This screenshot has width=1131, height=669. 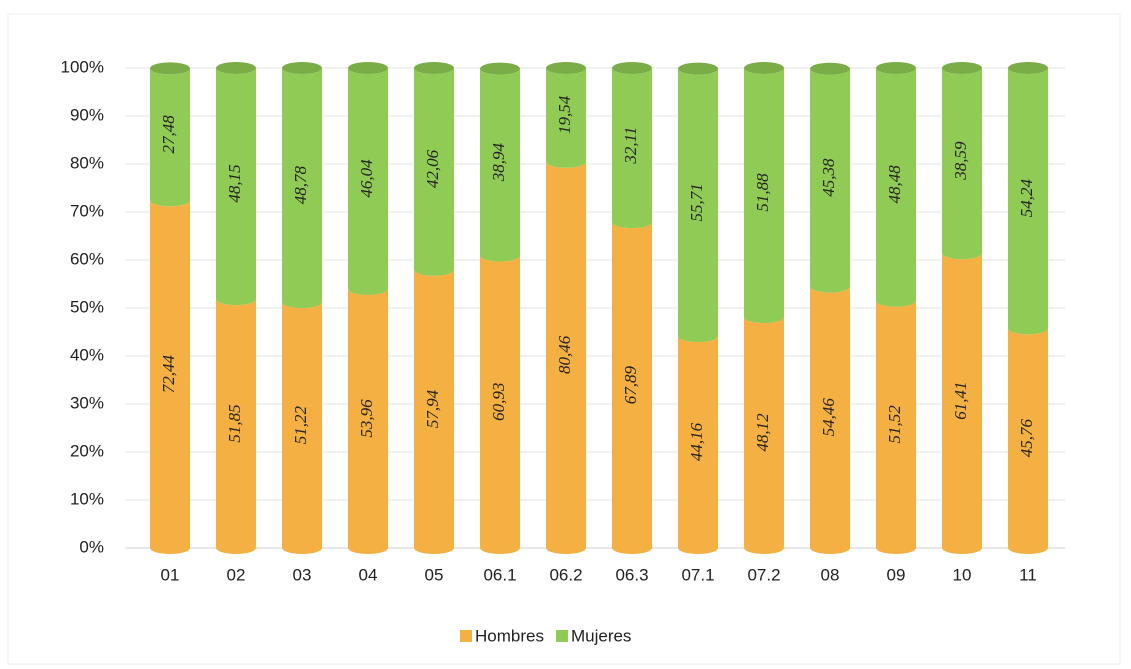 What do you see at coordinates (87, 306) in the screenshot?
I see `y-tick-label: 50%` at bounding box center [87, 306].